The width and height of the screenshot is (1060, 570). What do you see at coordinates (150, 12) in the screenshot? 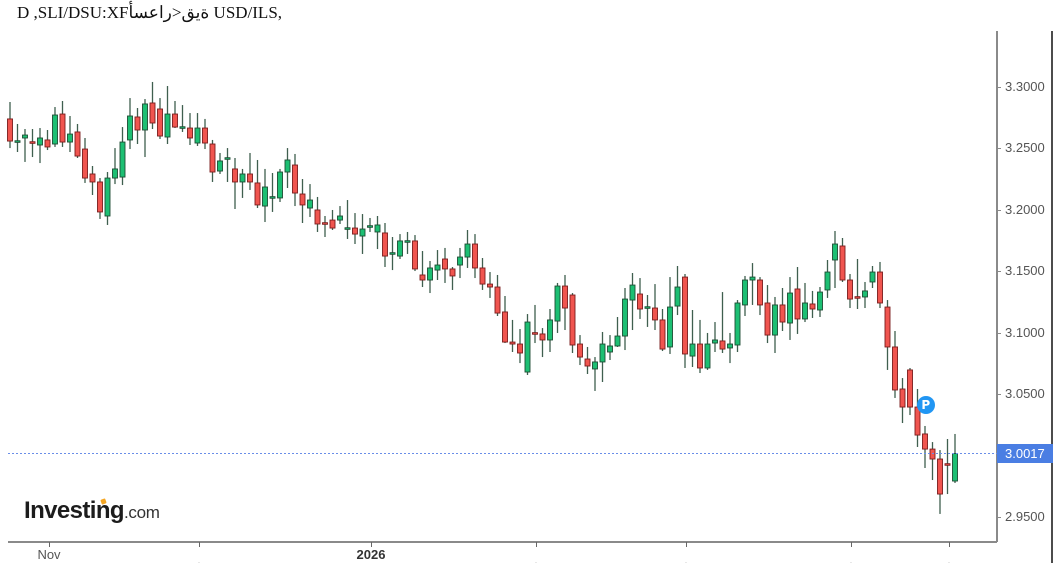
I see `chart-title: D ,SLI/DSU:XFأسعار>قية USD/ILS,` at bounding box center [150, 12].